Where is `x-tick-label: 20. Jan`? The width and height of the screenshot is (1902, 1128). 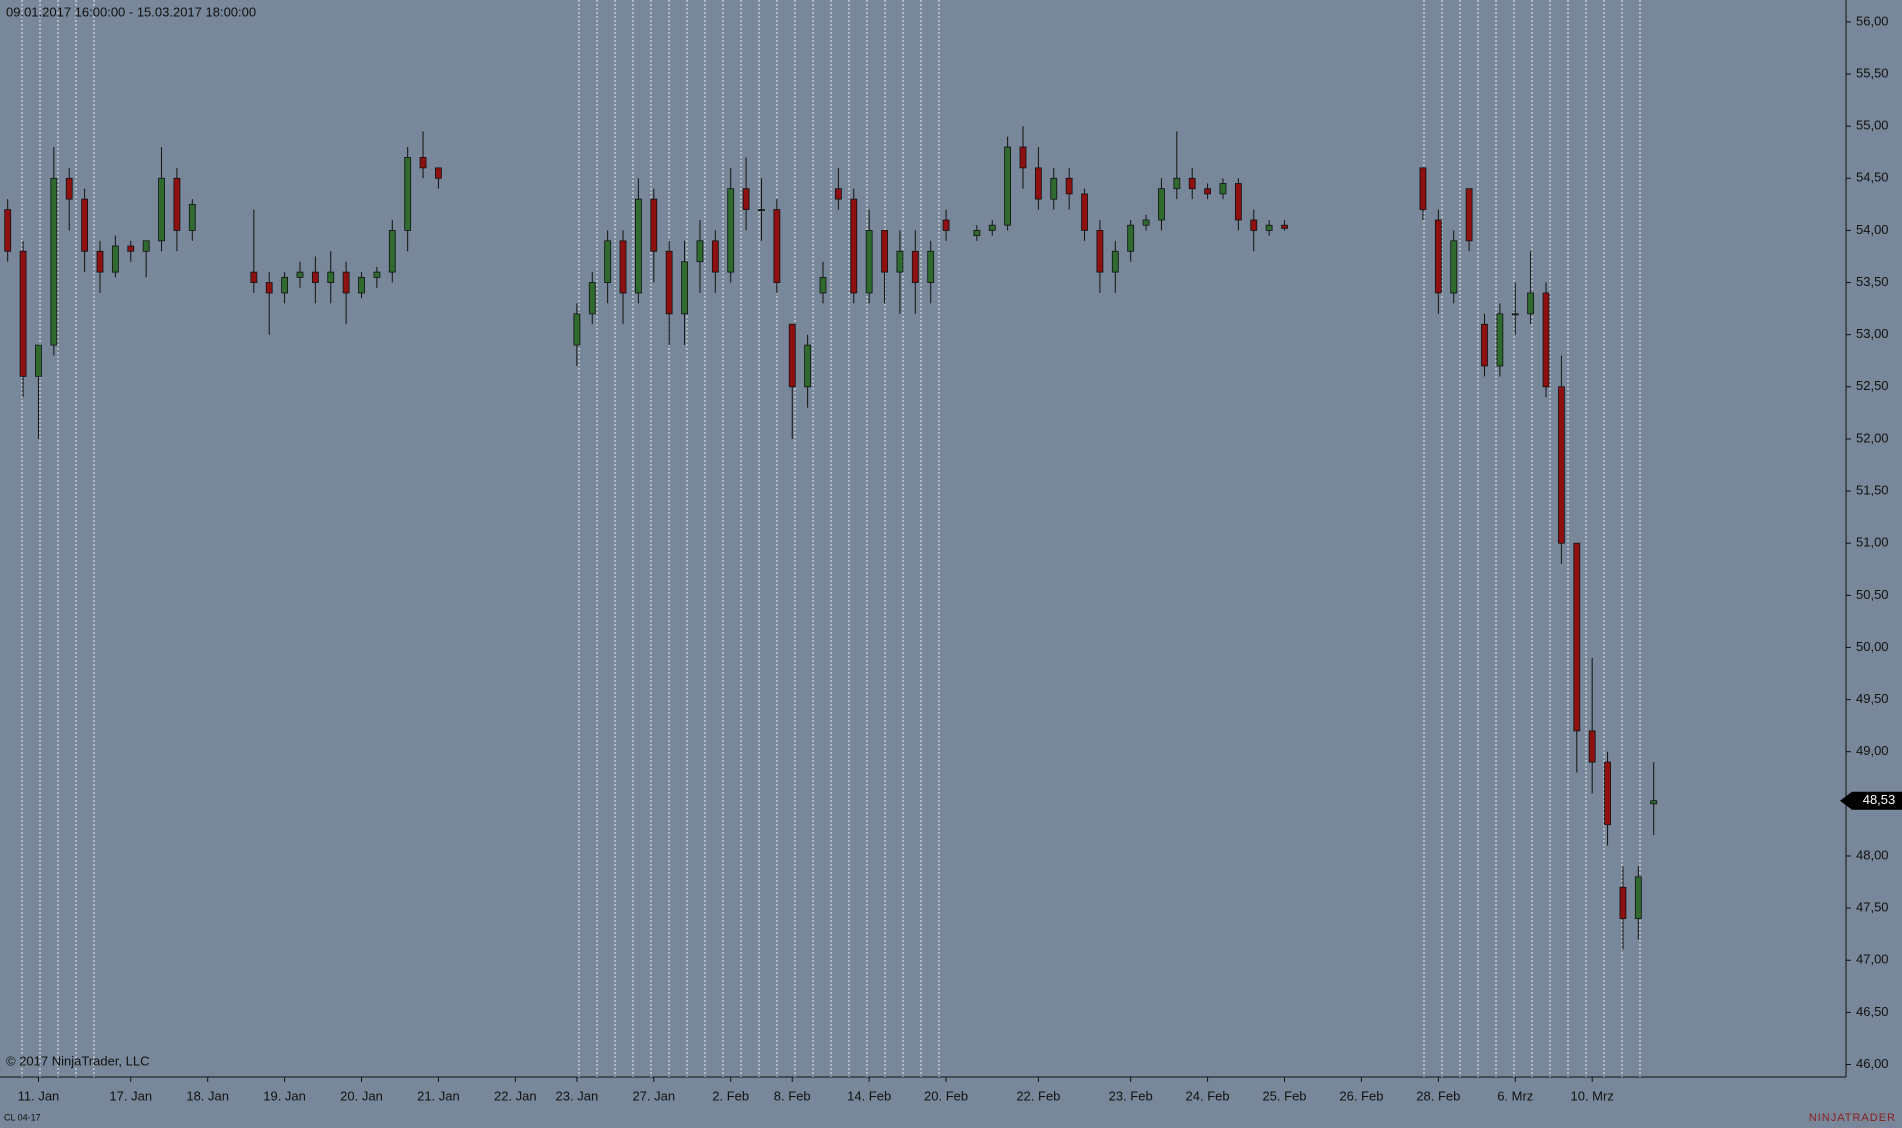 x-tick-label: 20. Jan is located at coordinates (361, 1095).